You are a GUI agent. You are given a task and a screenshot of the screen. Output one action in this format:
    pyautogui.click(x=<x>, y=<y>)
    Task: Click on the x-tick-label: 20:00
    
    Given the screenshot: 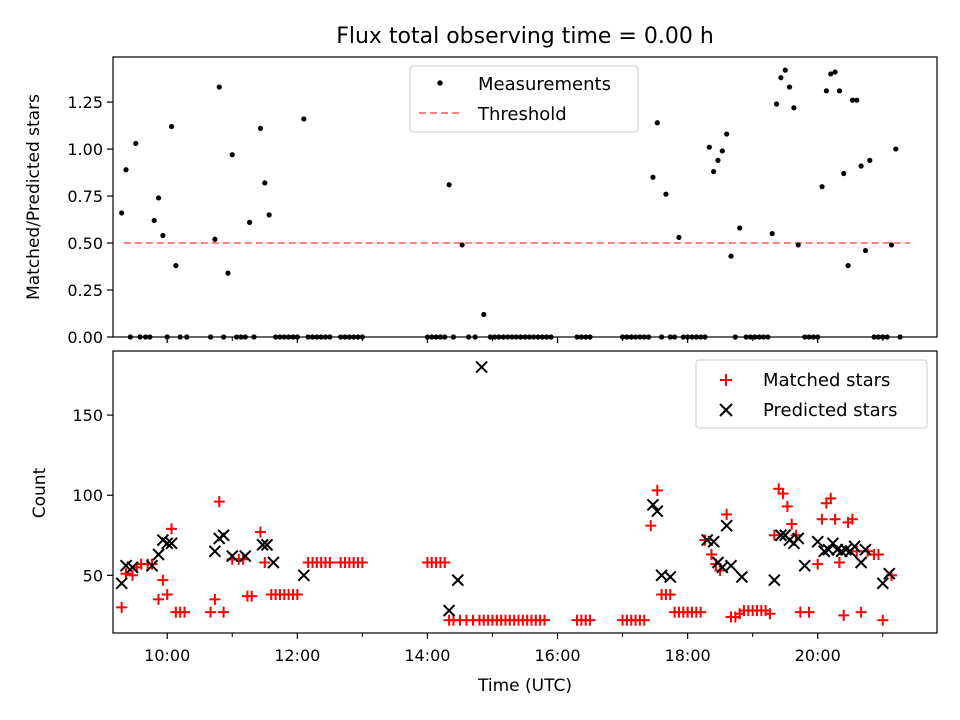 What is the action you would take?
    pyautogui.click(x=818, y=655)
    